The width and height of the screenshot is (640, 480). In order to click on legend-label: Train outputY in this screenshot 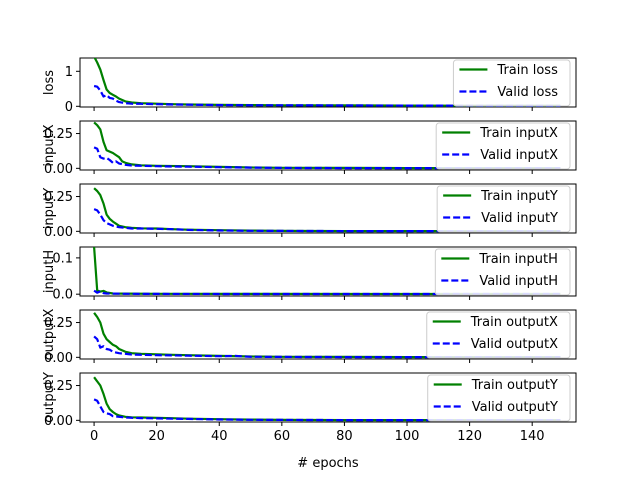, I will do `click(514, 385)`.